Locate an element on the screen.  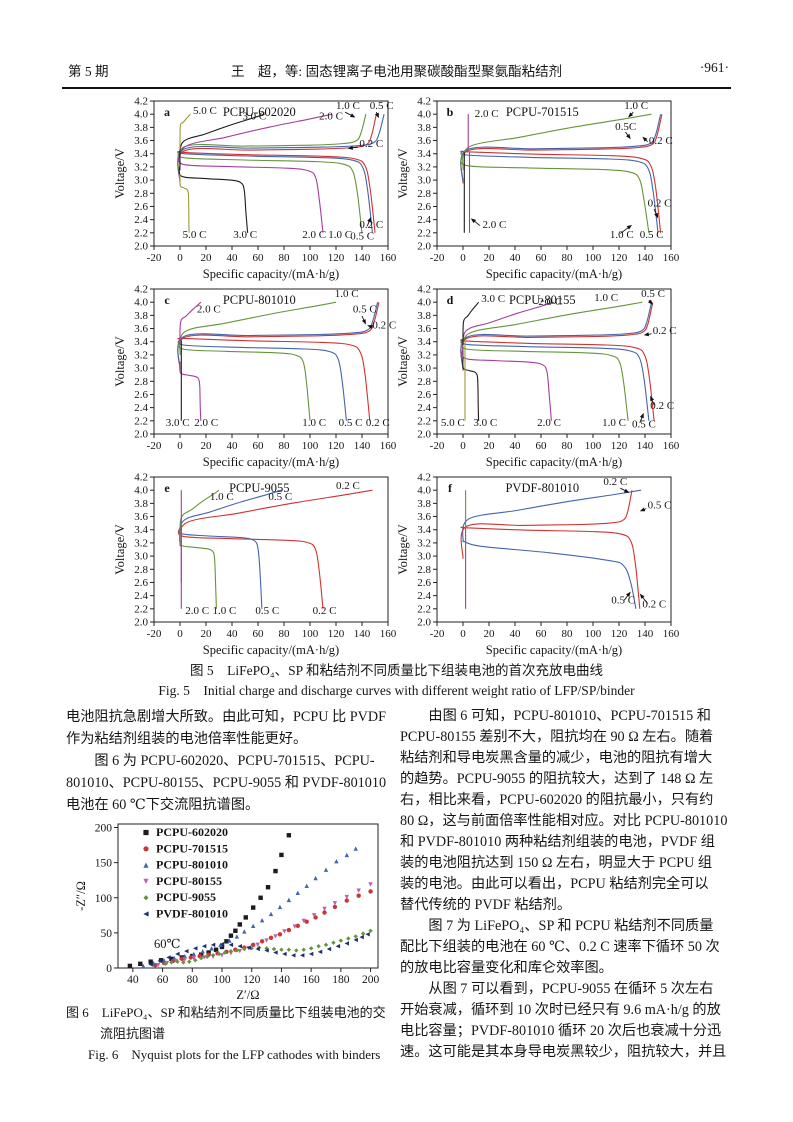
svg-text: 5.0 C is located at coordinates (205, 111).